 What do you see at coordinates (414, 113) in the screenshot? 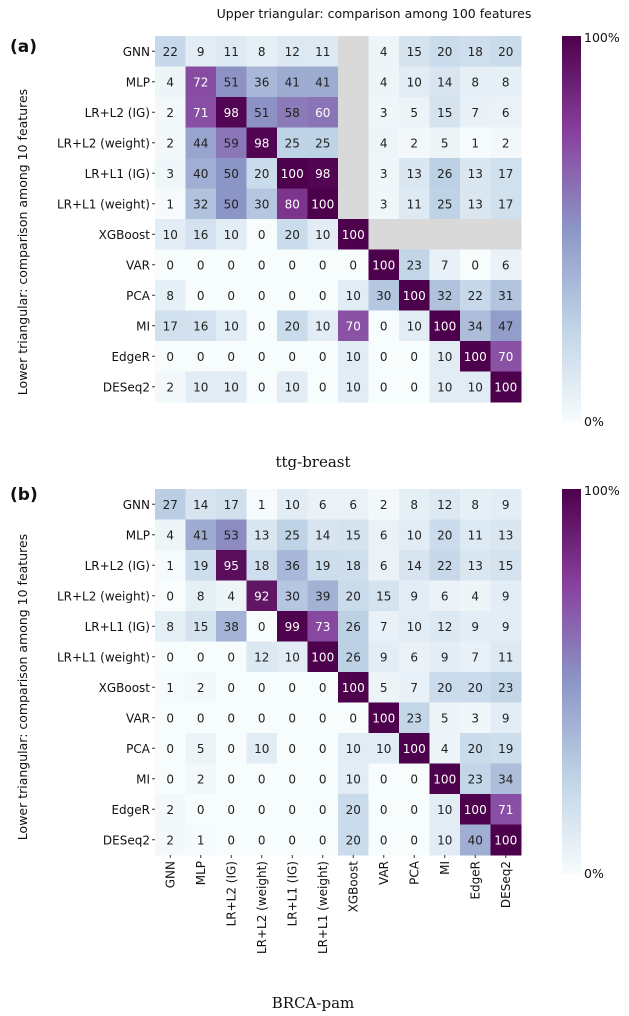
I see `cell-value-label: 5` at bounding box center [414, 113].